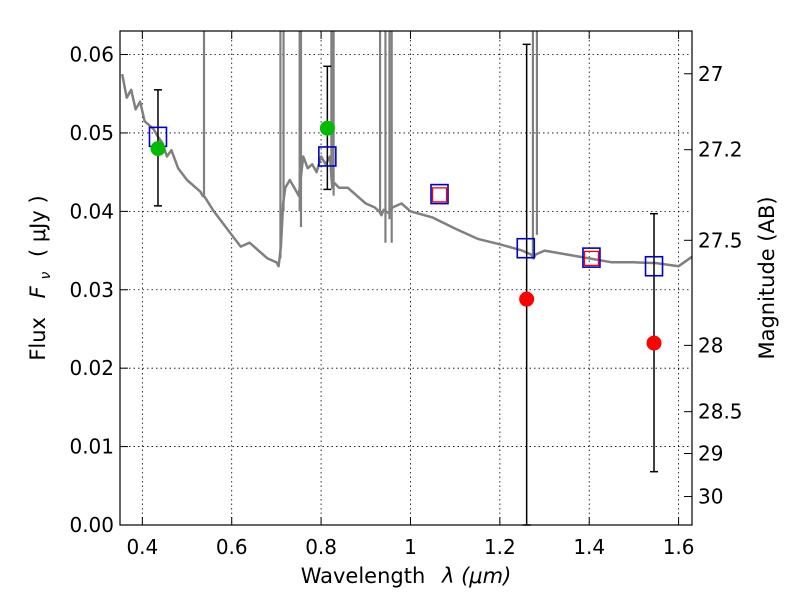 The image size is (800, 604). What do you see at coordinates (767, 277) in the screenshot?
I see `magnitude-axis-label: Magnitude (AB)` at bounding box center [767, 277].